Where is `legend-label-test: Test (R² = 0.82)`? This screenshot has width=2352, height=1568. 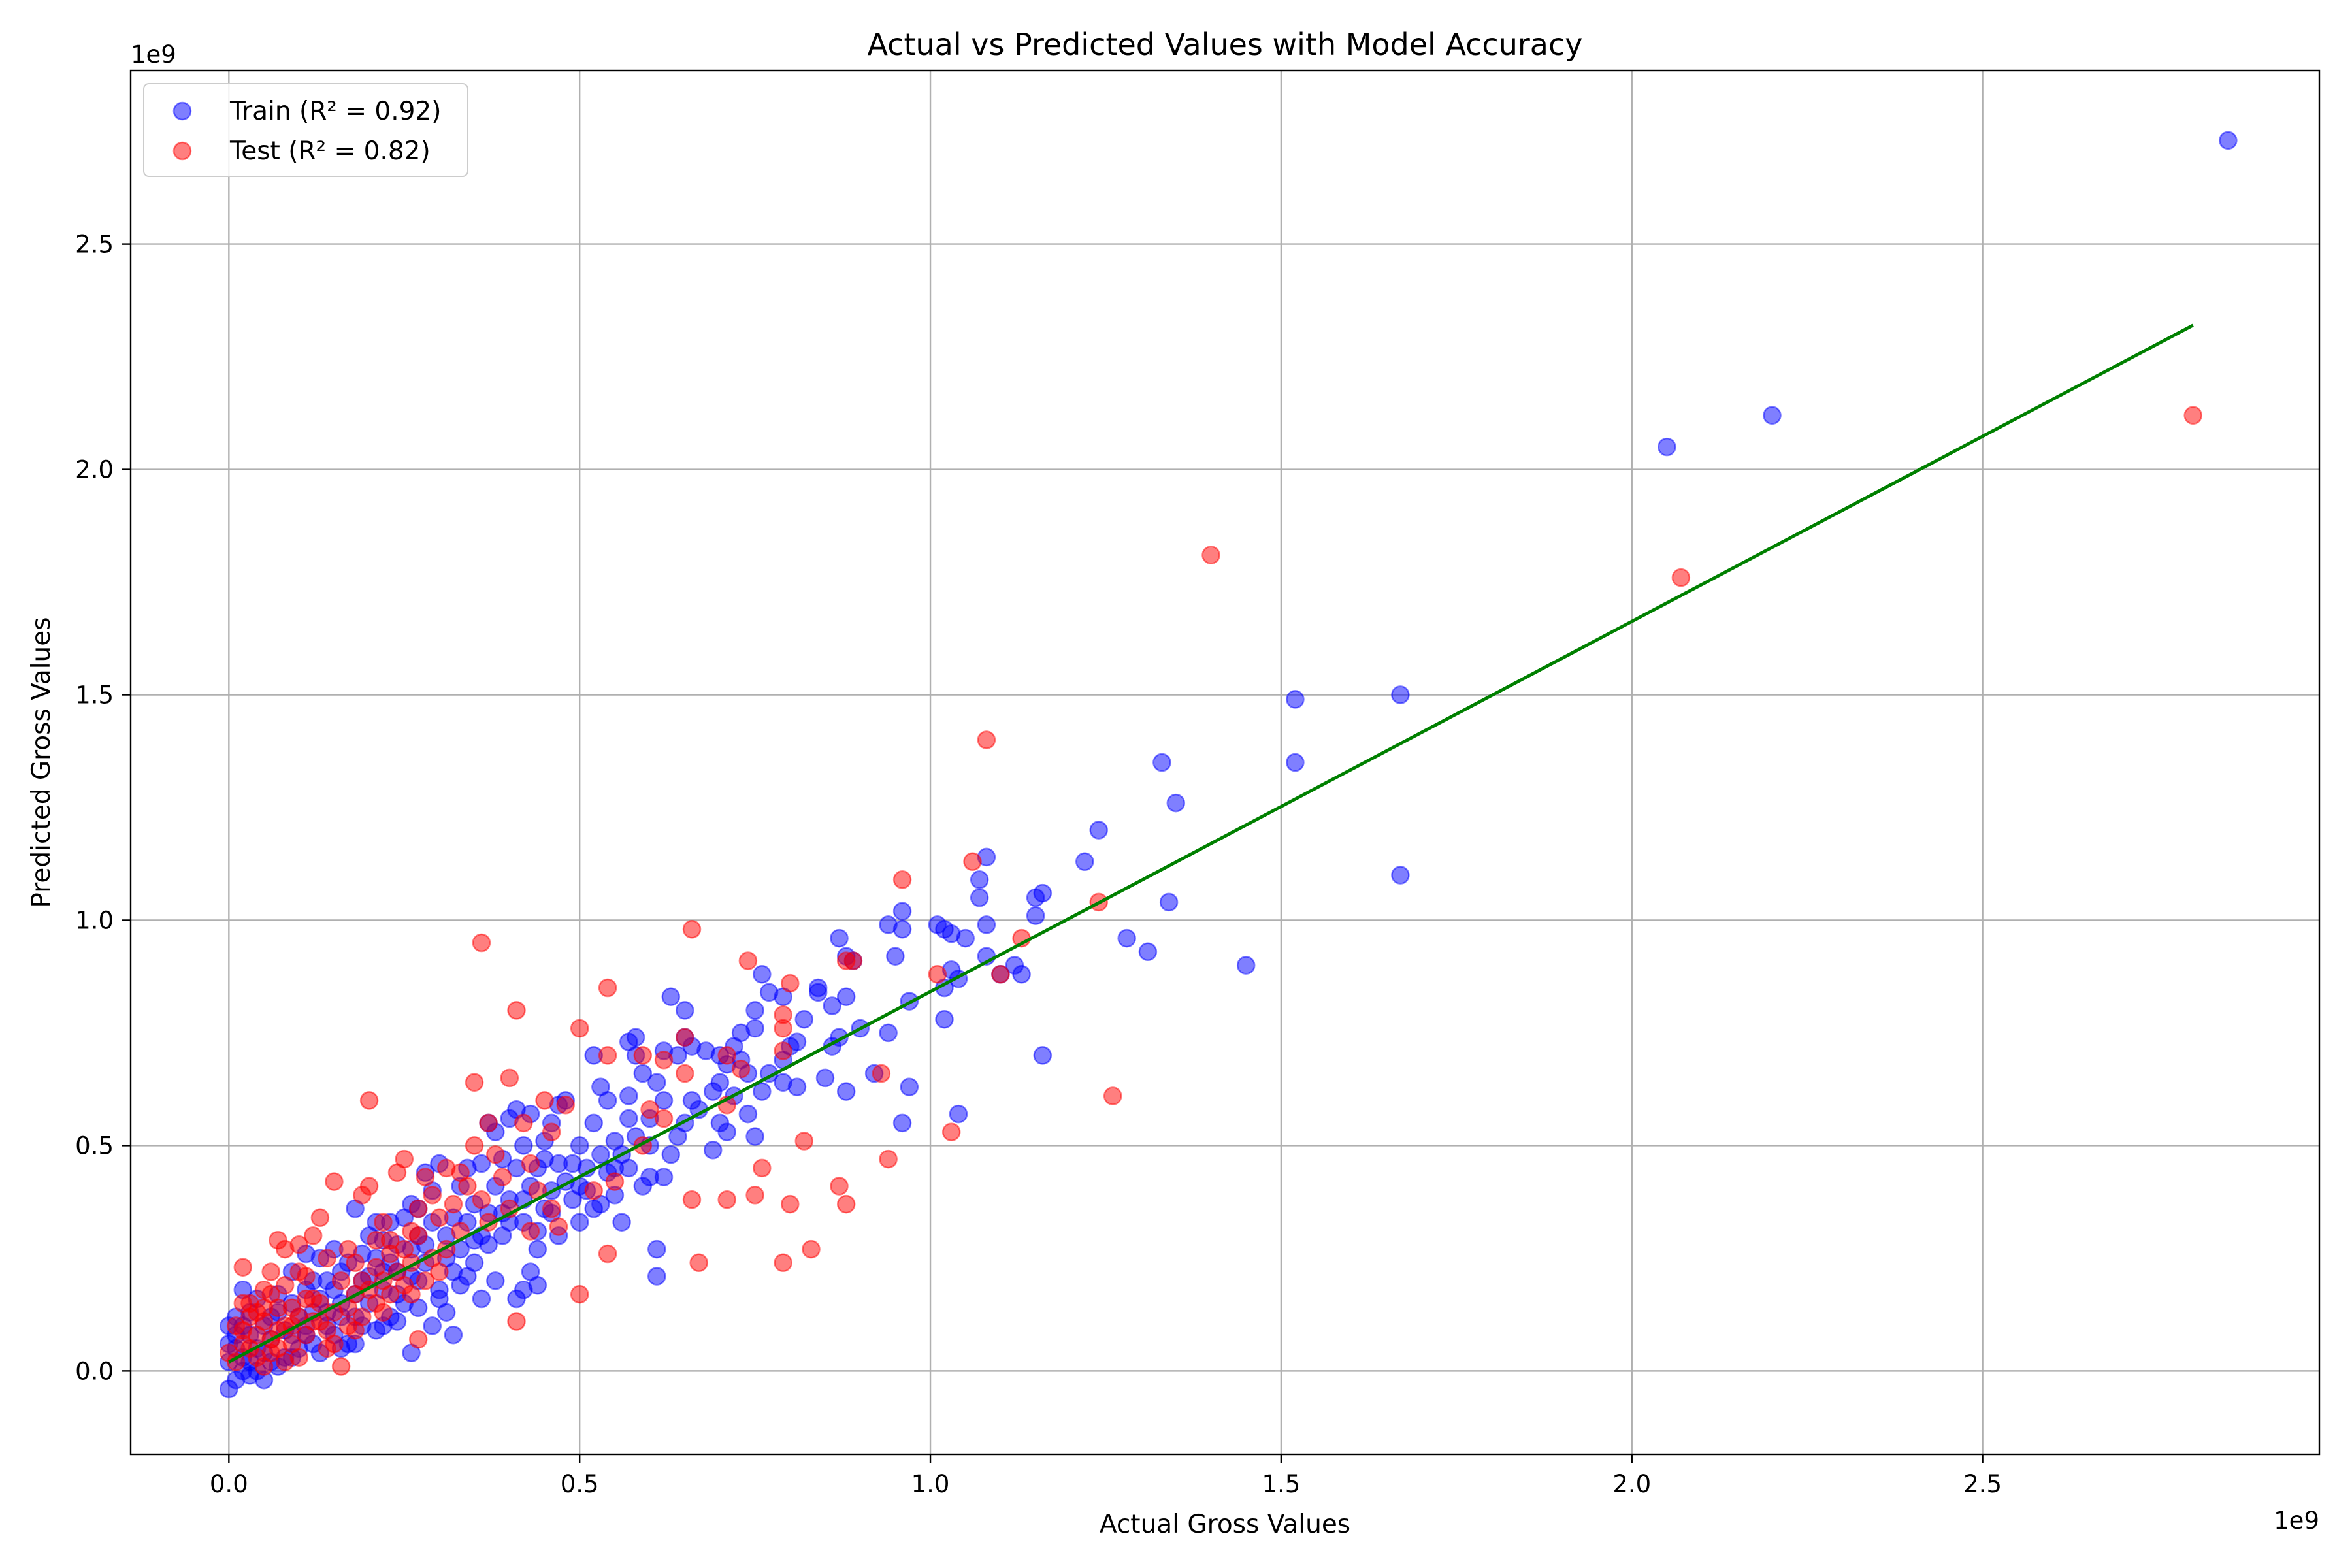 legend-label-test: Test (R² = 0.82) is located at coordinates (330, 151).